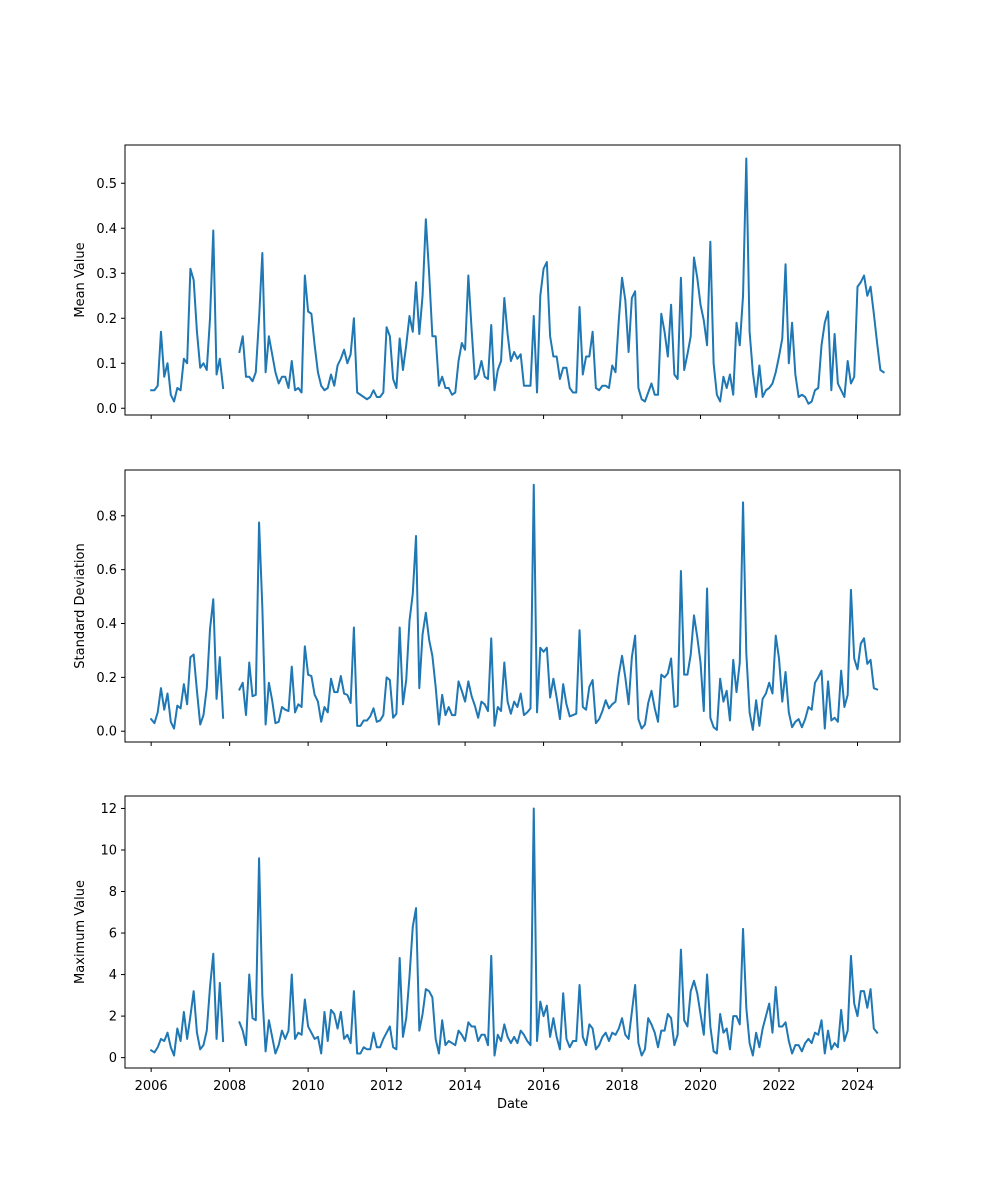 The image size is (1000, 1200). Describe the element at coordinates (621, 1086) in the screenshot. I see `x-tick-label: 2018` at that location.